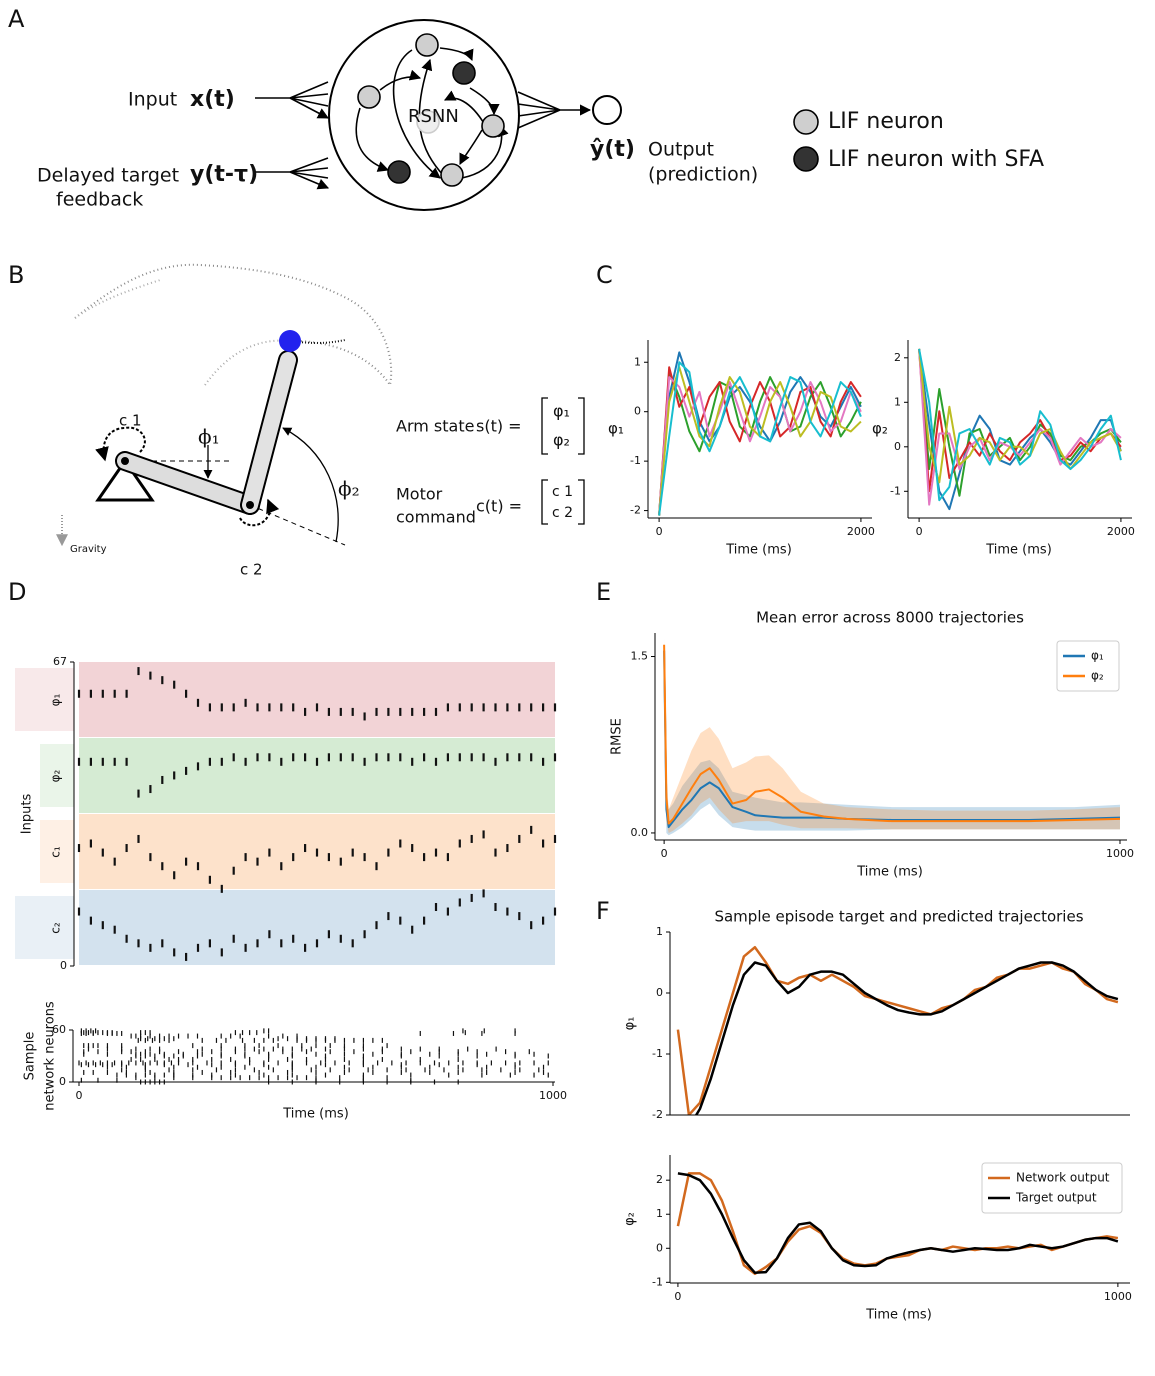 The image size is (1155, 1376). Describe the element at coordinates (630, 1024) in the screenshot. I see `y-axis-label: φ₁` at that location.